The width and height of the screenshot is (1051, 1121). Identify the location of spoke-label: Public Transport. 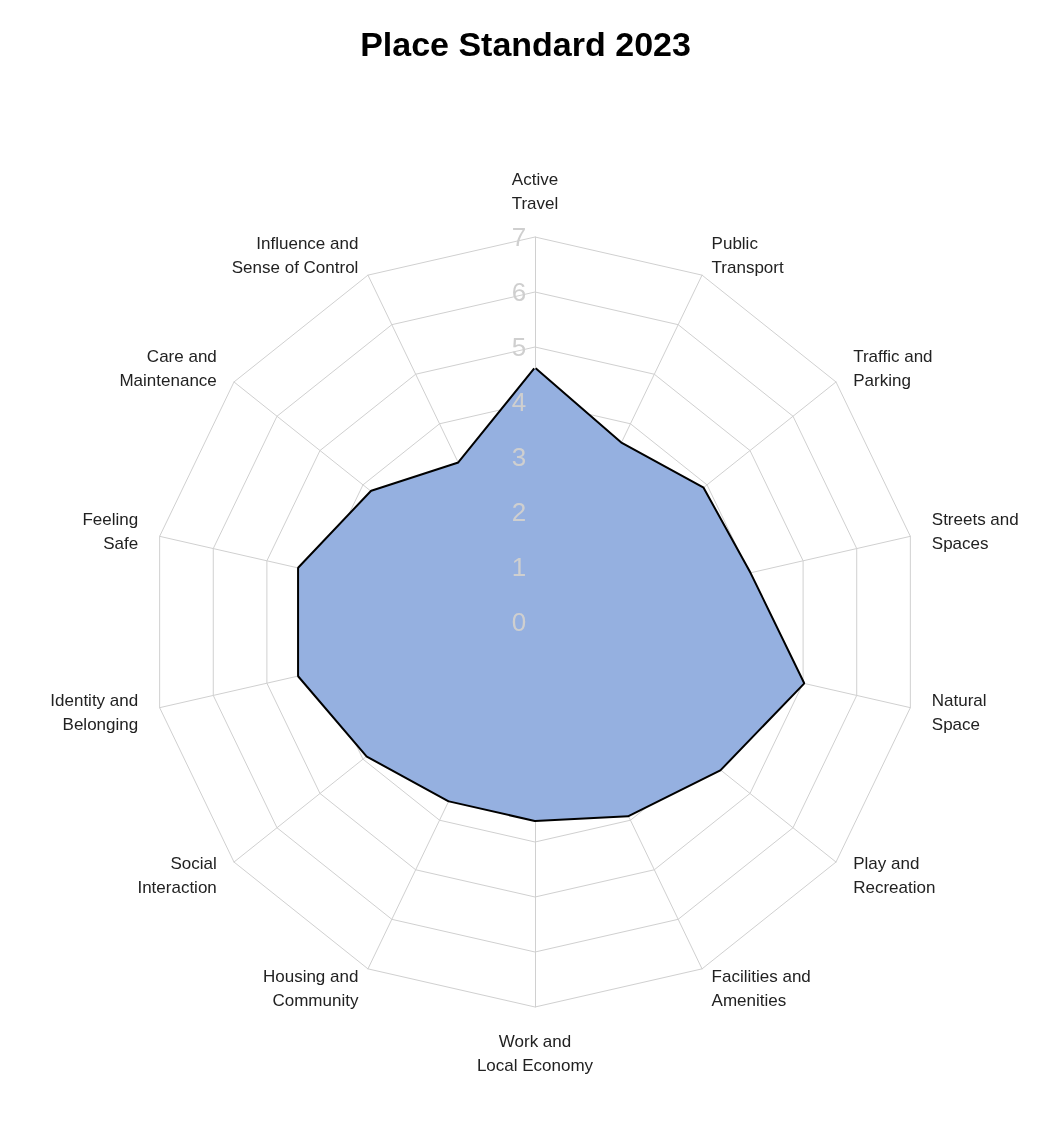
(747, 255).